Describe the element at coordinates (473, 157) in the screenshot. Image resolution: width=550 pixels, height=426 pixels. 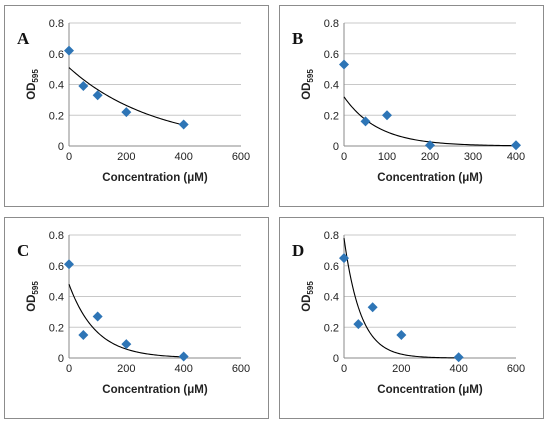
I see `x-tick-label: 300` at that location.